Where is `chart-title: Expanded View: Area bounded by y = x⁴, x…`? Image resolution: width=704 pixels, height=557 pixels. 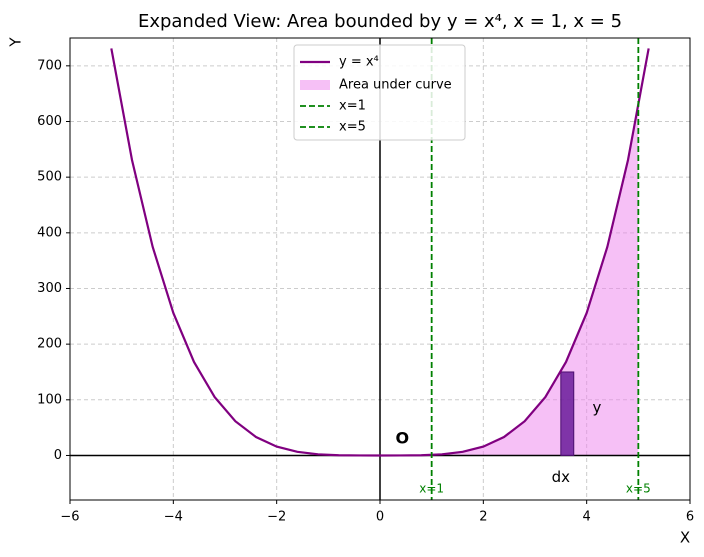
chart-title: Expanded View: Area bounded by y = x⁴, x… is located at coordinates (380, 21).